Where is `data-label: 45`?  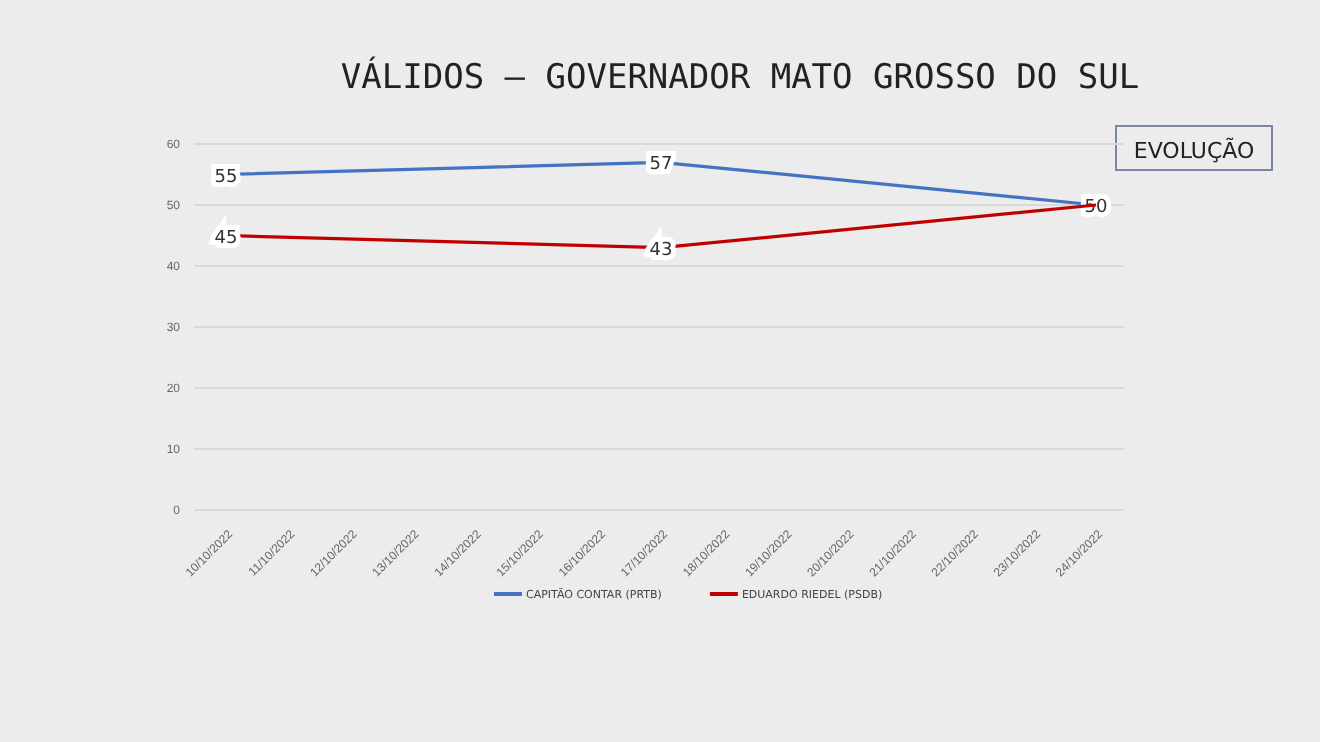
data-label: 45 is located at coordinates (226, 238).